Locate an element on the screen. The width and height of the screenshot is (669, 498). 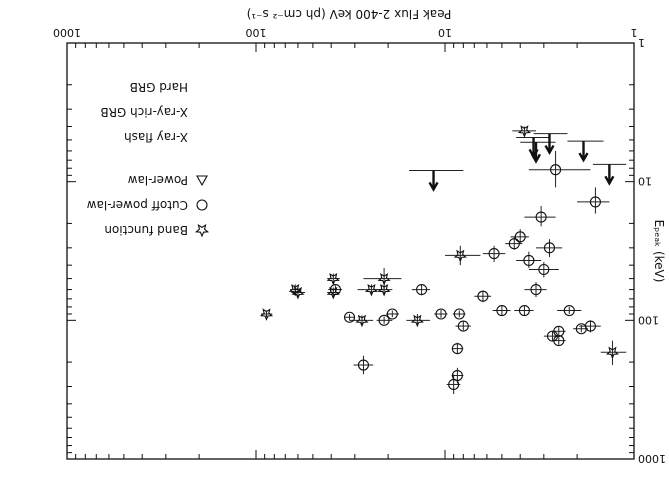
y-tick-label: 10 is located at coordinates (645, 181).